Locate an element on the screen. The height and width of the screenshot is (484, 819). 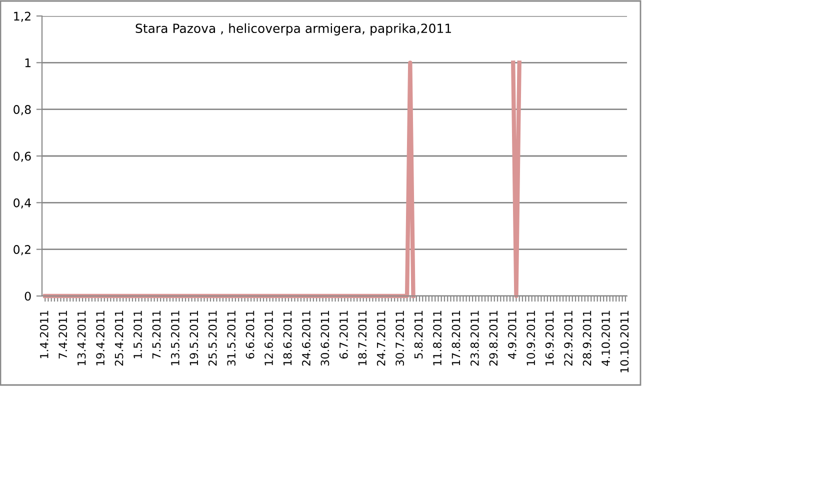
x-tick-label: 6.6.2011 is located at coordinates (250, 334).